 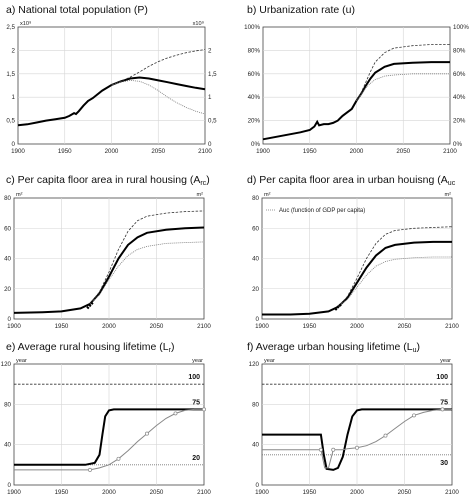 I want to click on unit-label-left: m², so click(x=267, y=195).